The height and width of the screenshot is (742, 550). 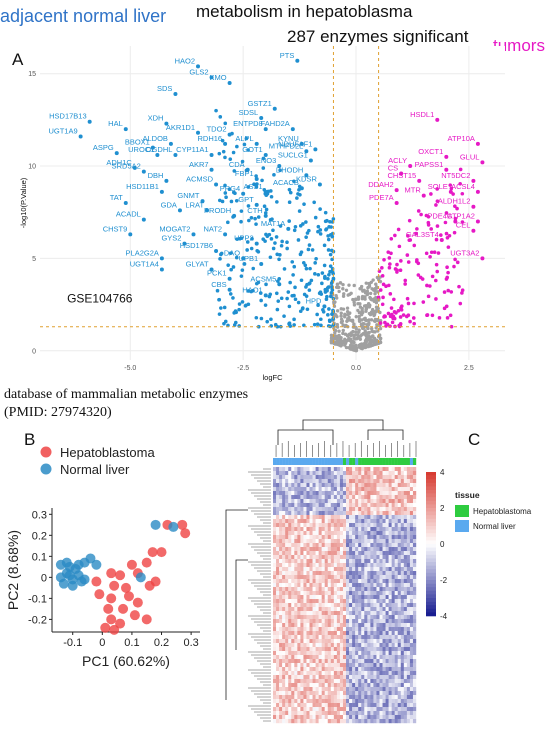 I want to click on tumors-label: tumors, so click(x=519, y=45).